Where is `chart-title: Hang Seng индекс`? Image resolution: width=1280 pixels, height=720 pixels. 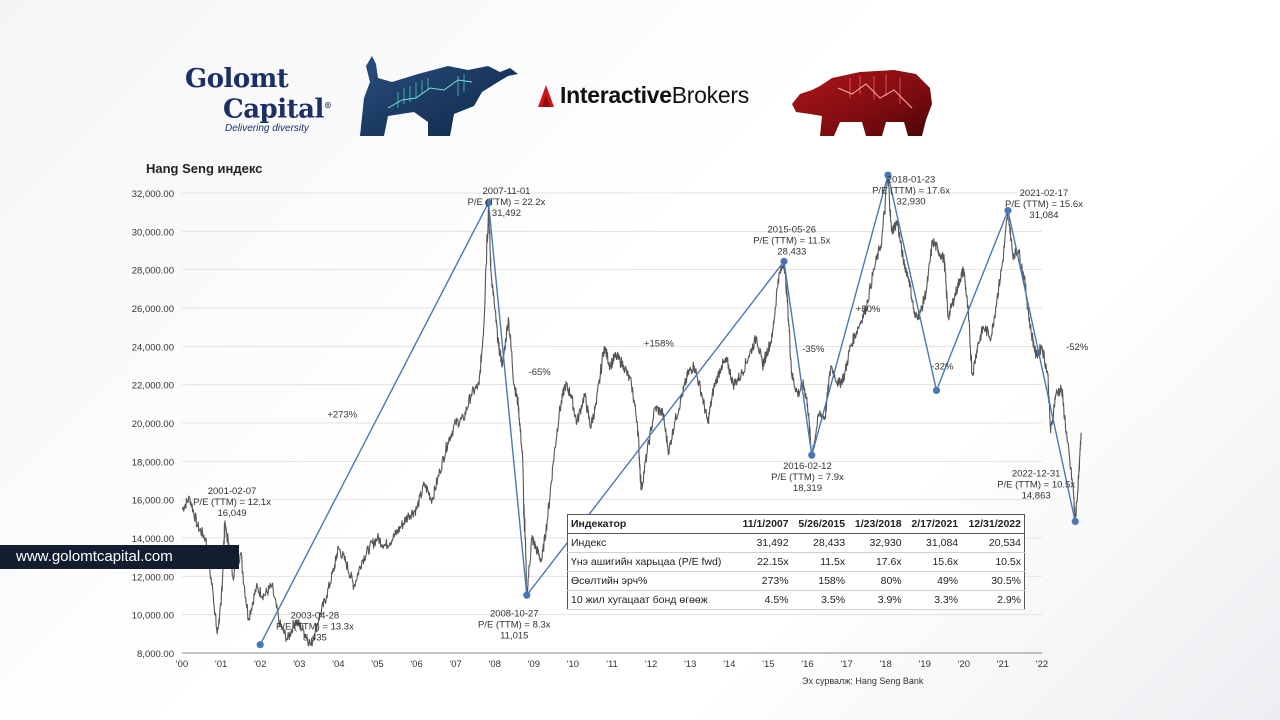
chart-title: Hang Seng индекс is located at coordinates (204, 168).